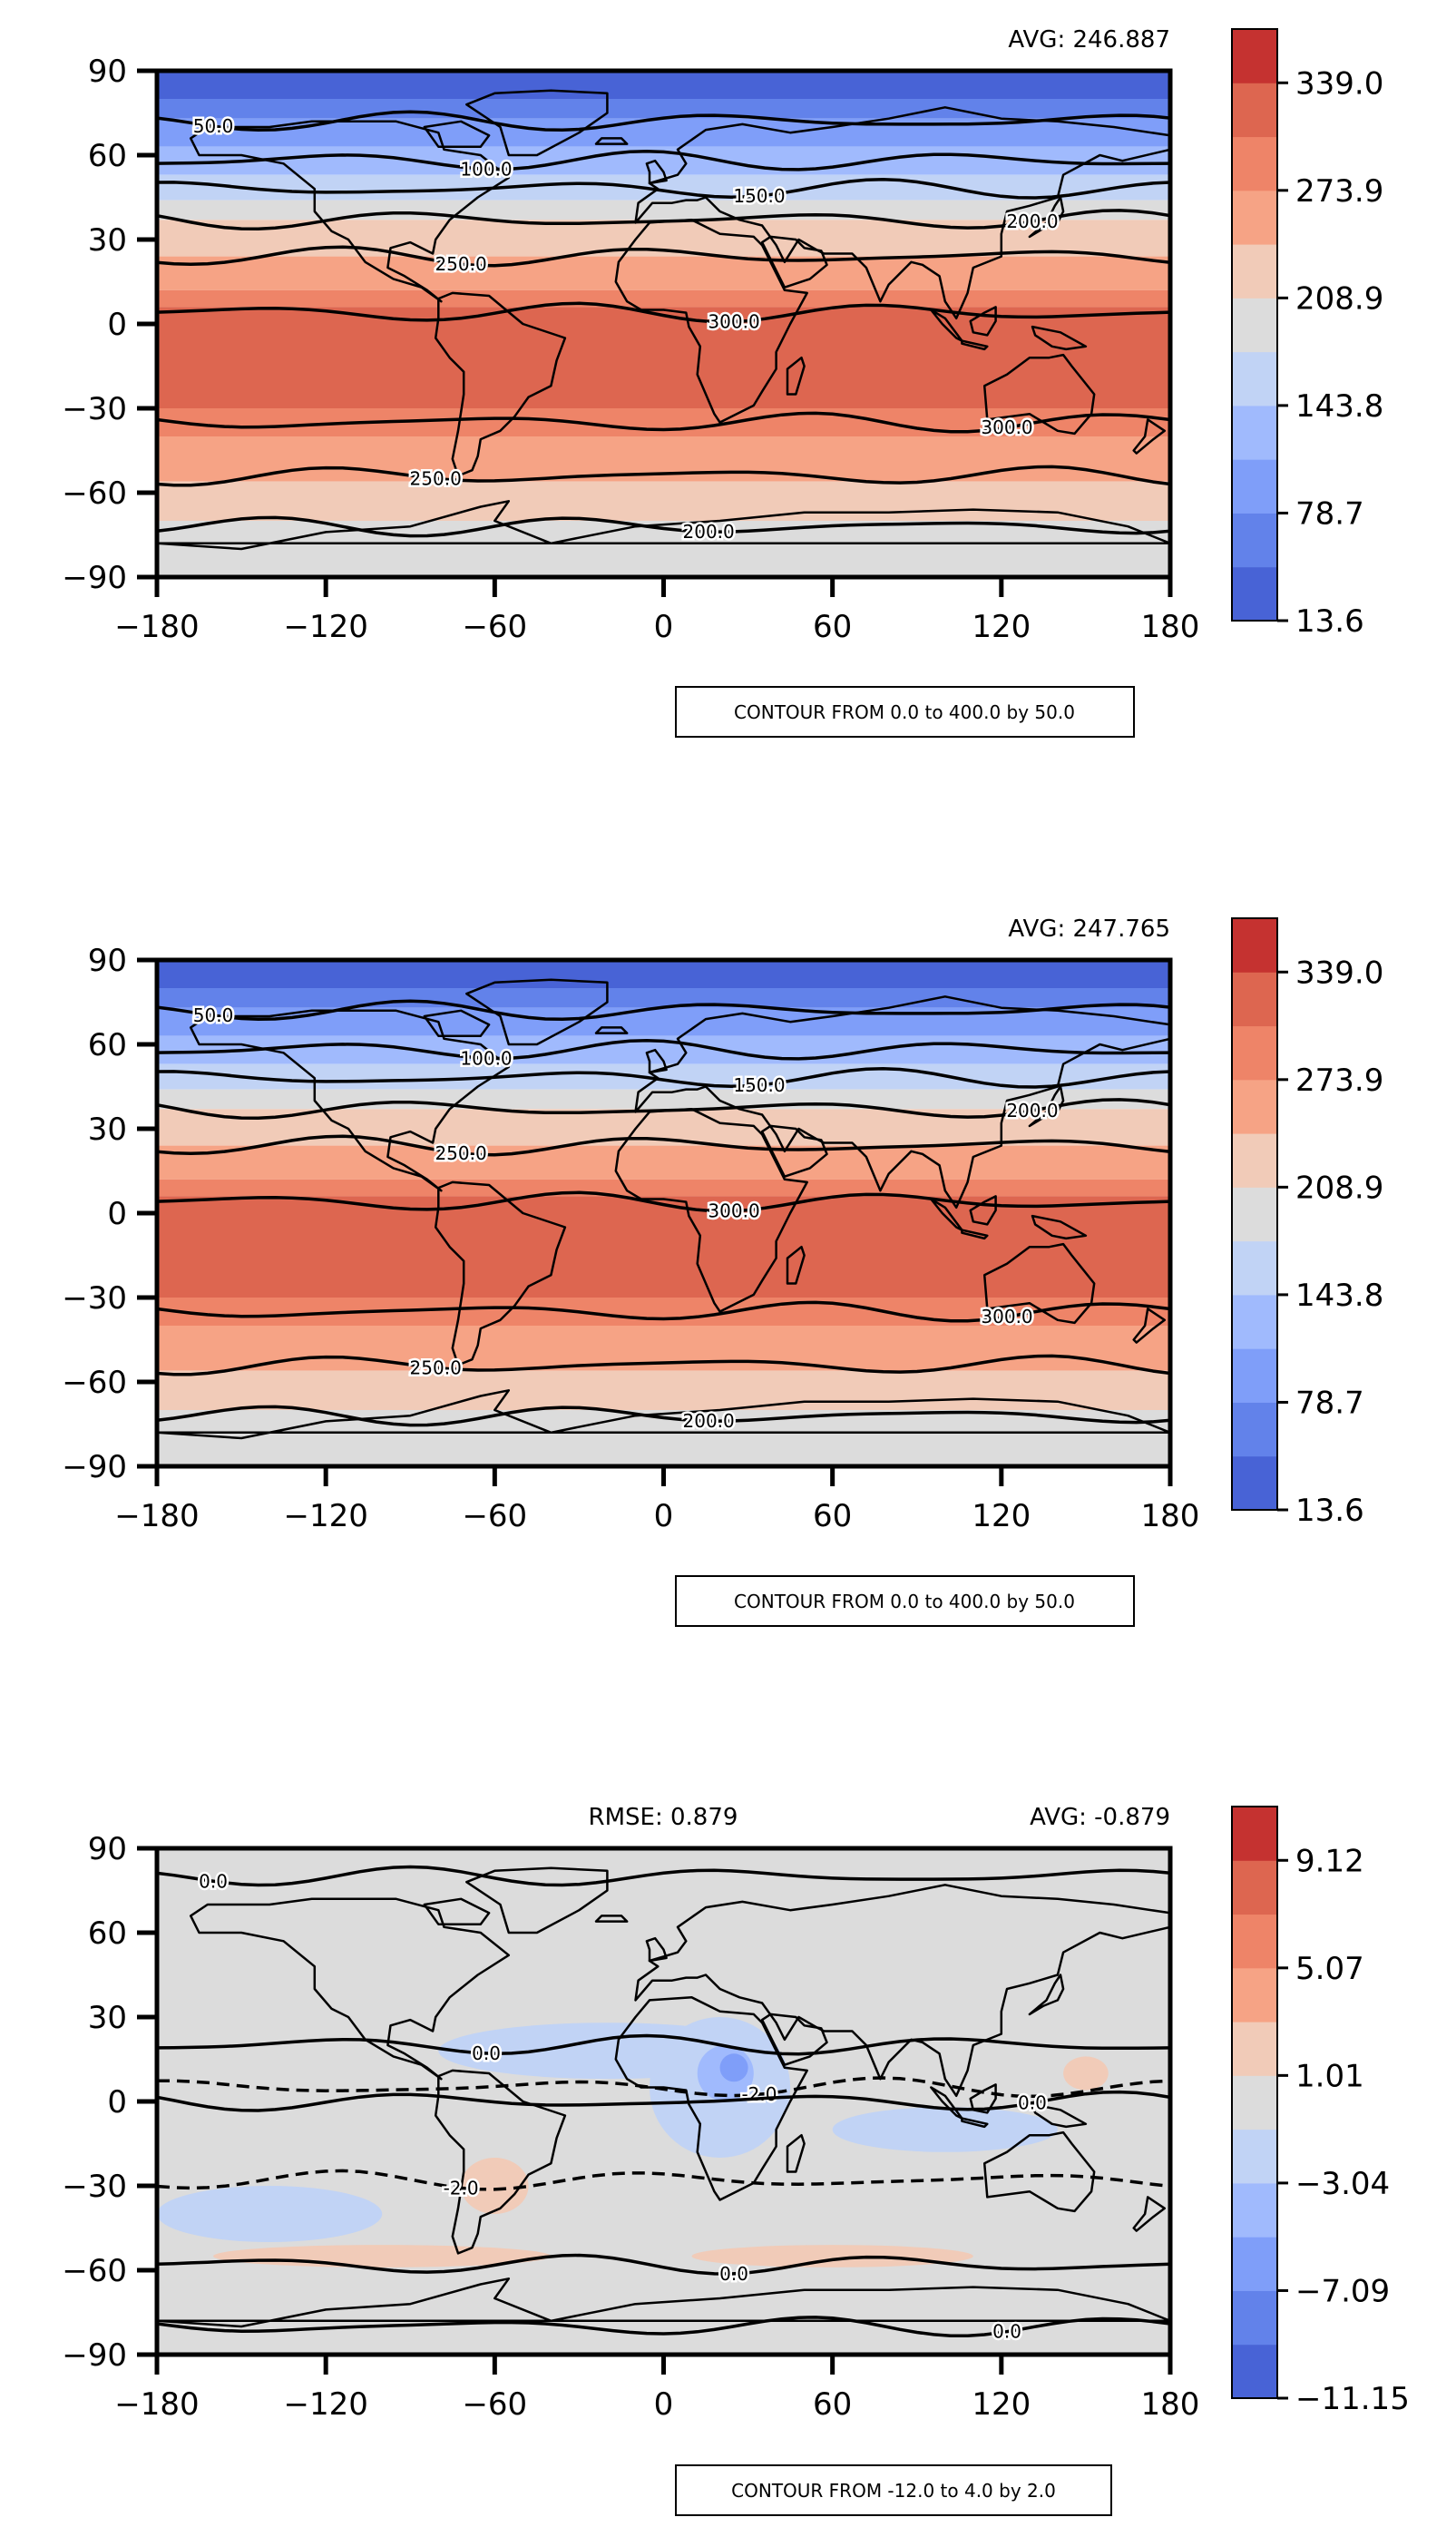  I want to click on panel-0-bands, so click(664, 324).